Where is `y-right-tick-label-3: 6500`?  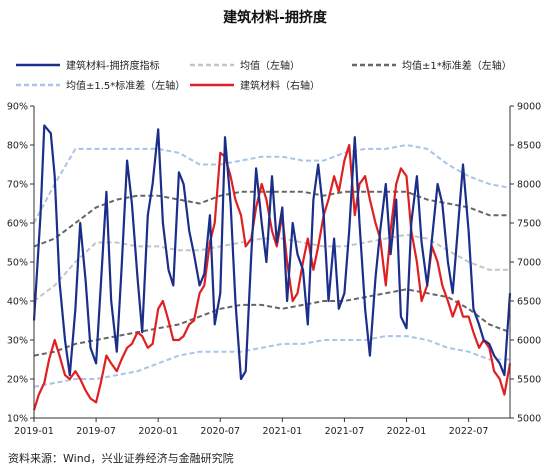
y-right-tick-label-3: 6500 is located at coordinates (529, 302).